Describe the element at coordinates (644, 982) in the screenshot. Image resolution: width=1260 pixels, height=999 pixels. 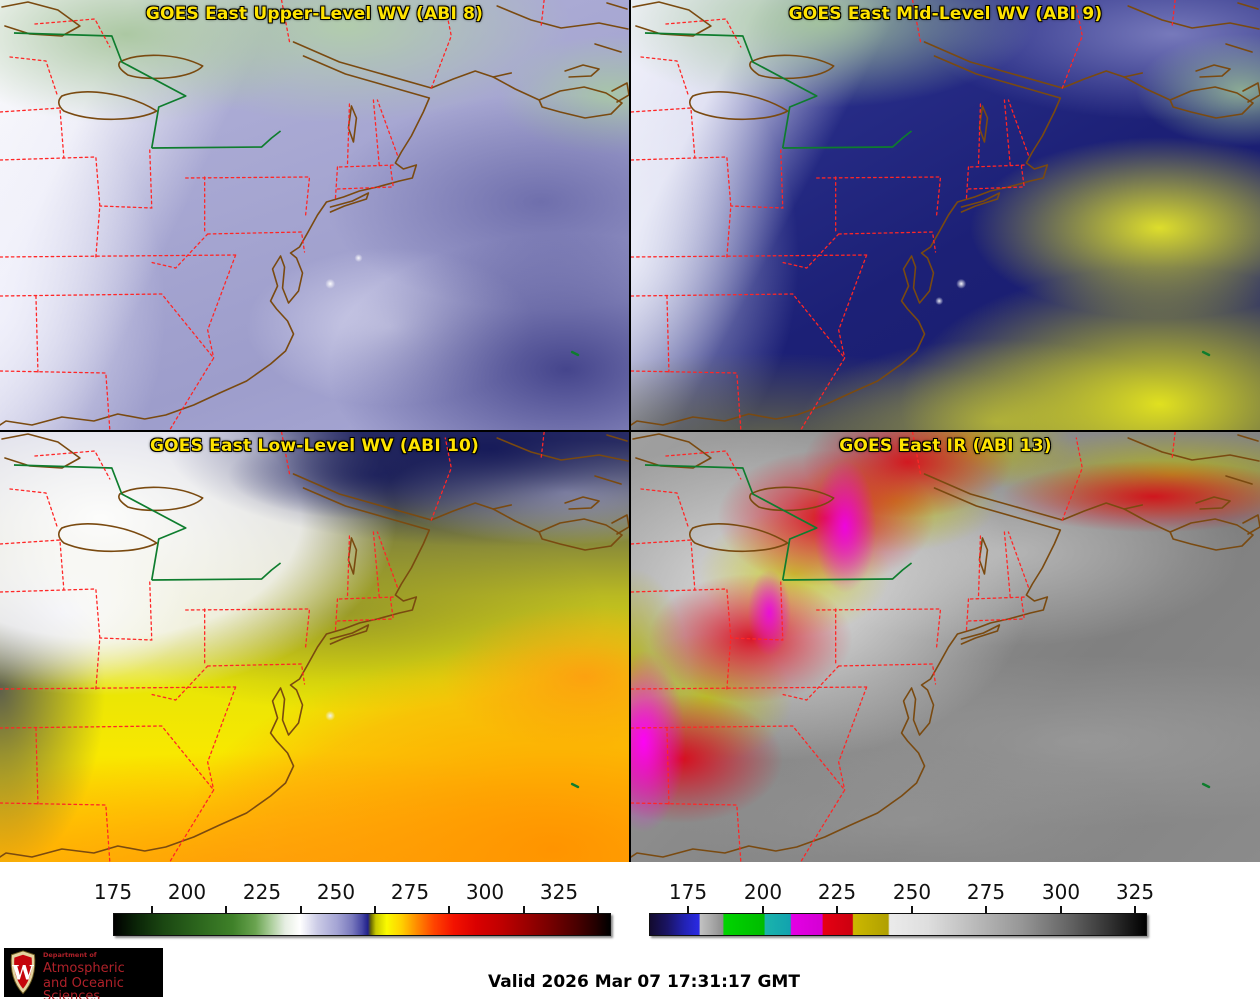
I see `valid-time-label: Valid 2026 Mar 07 17:31:17 GMT` at that location.